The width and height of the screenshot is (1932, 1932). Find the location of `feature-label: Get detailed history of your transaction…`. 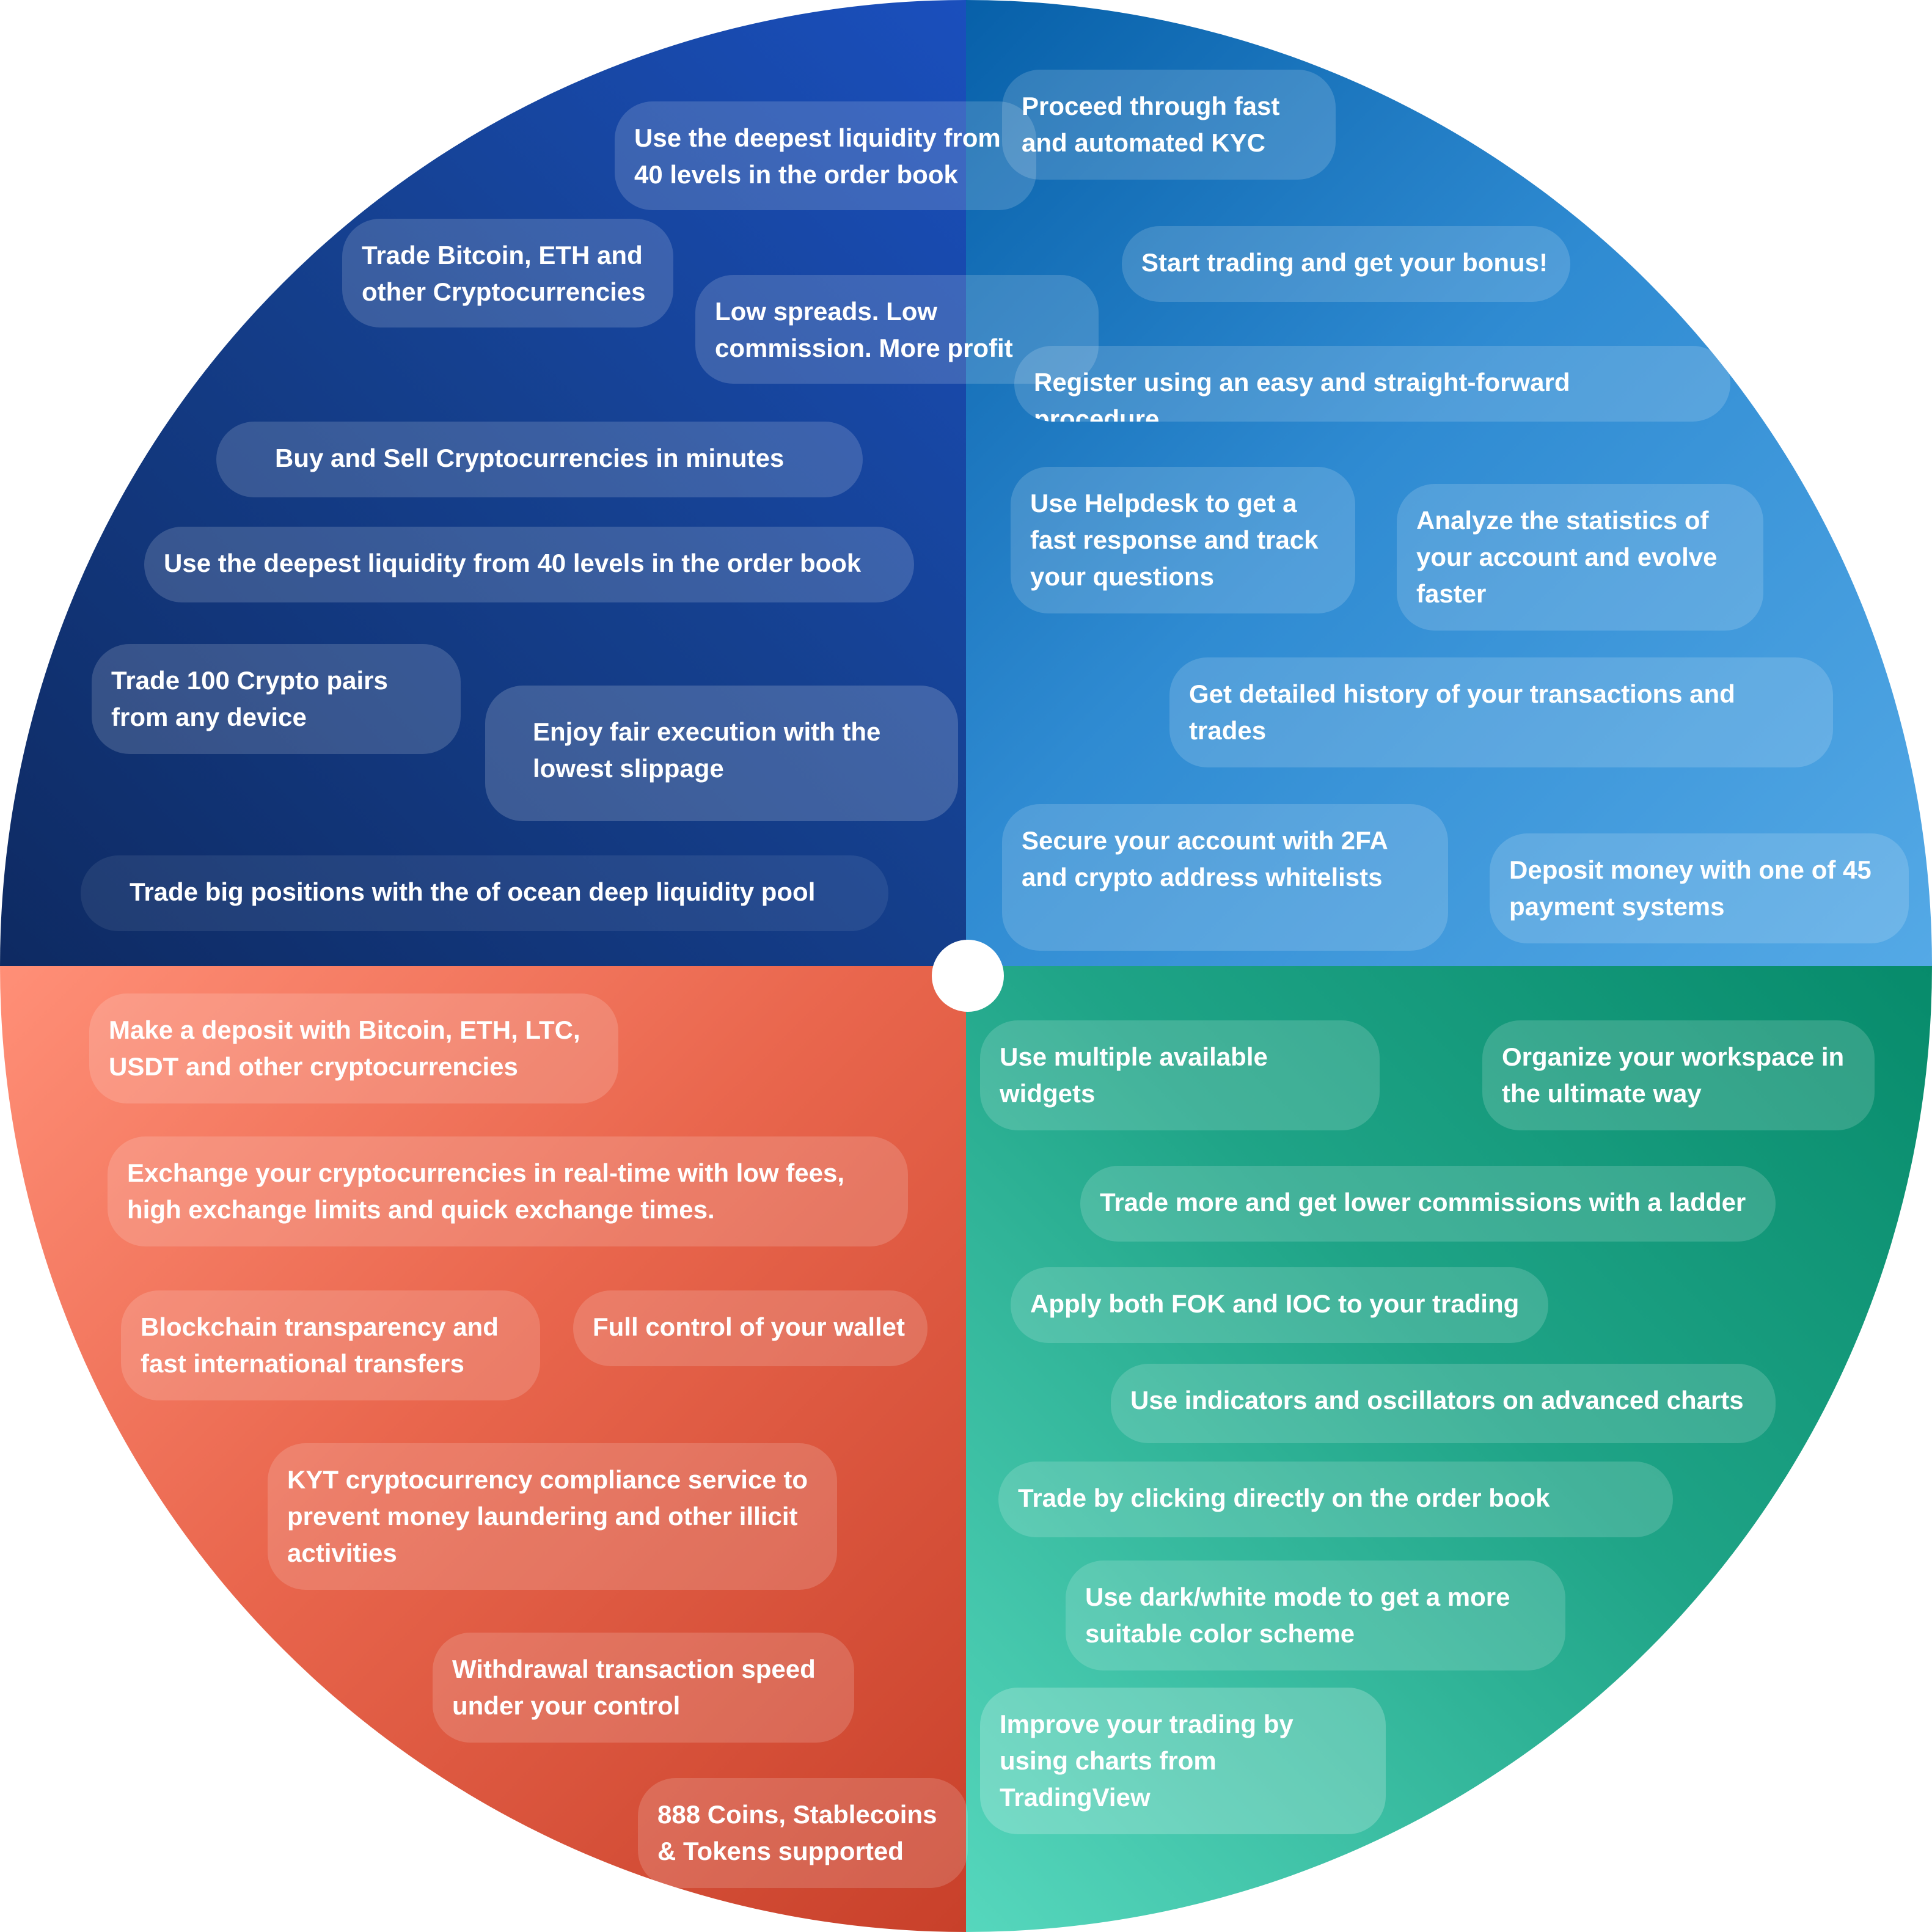

feature-label: Get detailed history of your transaction… is located at coordinates (1462, 712).